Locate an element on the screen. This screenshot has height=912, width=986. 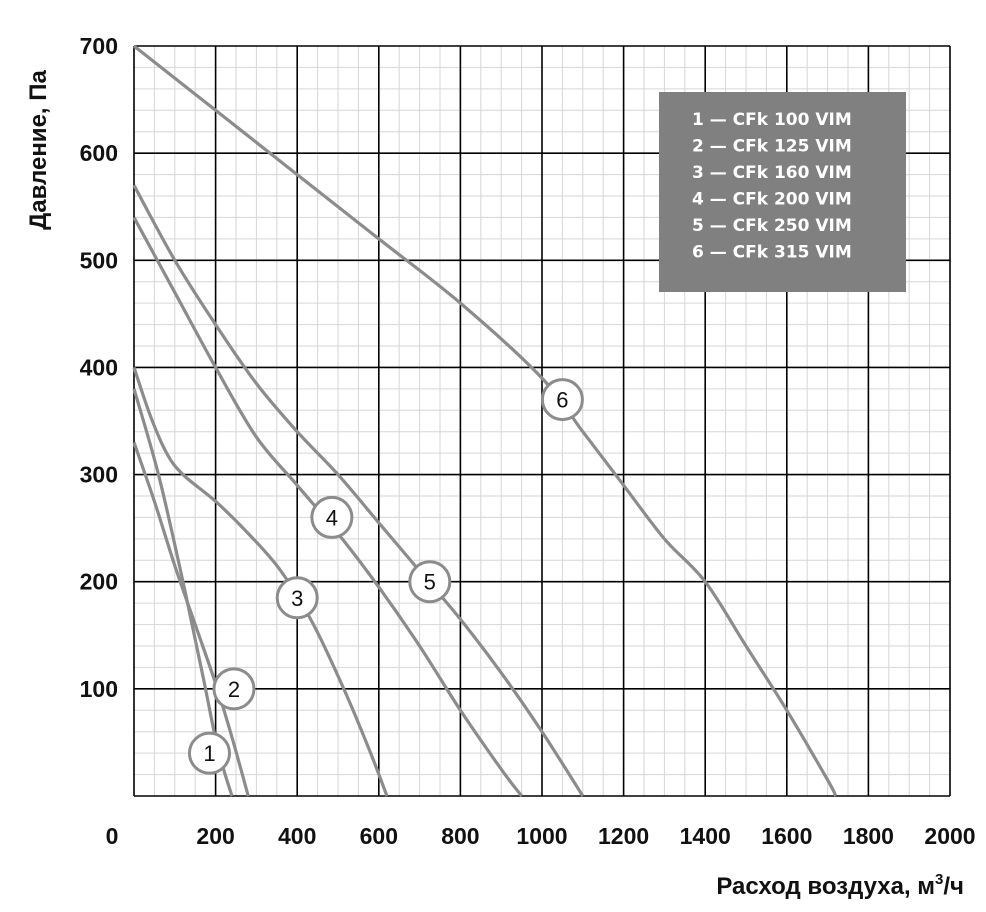
y-tick-label: 600 is located at coordinates (99, 153).